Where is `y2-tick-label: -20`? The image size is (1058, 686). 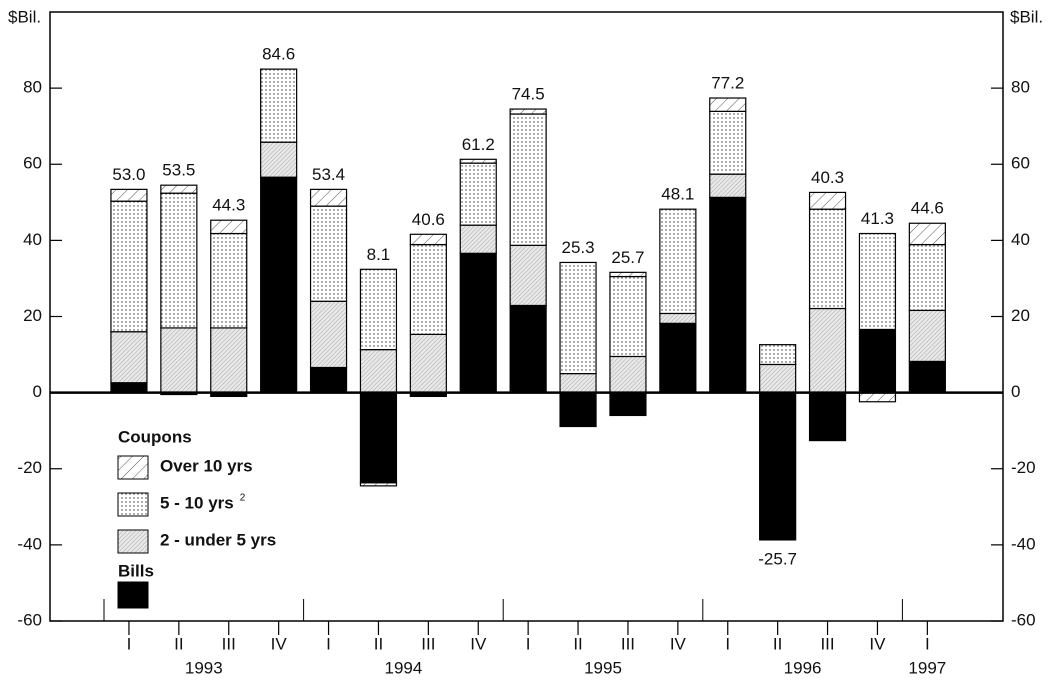
y2-tick-label: -20 is located at coordinates (1023, 467).